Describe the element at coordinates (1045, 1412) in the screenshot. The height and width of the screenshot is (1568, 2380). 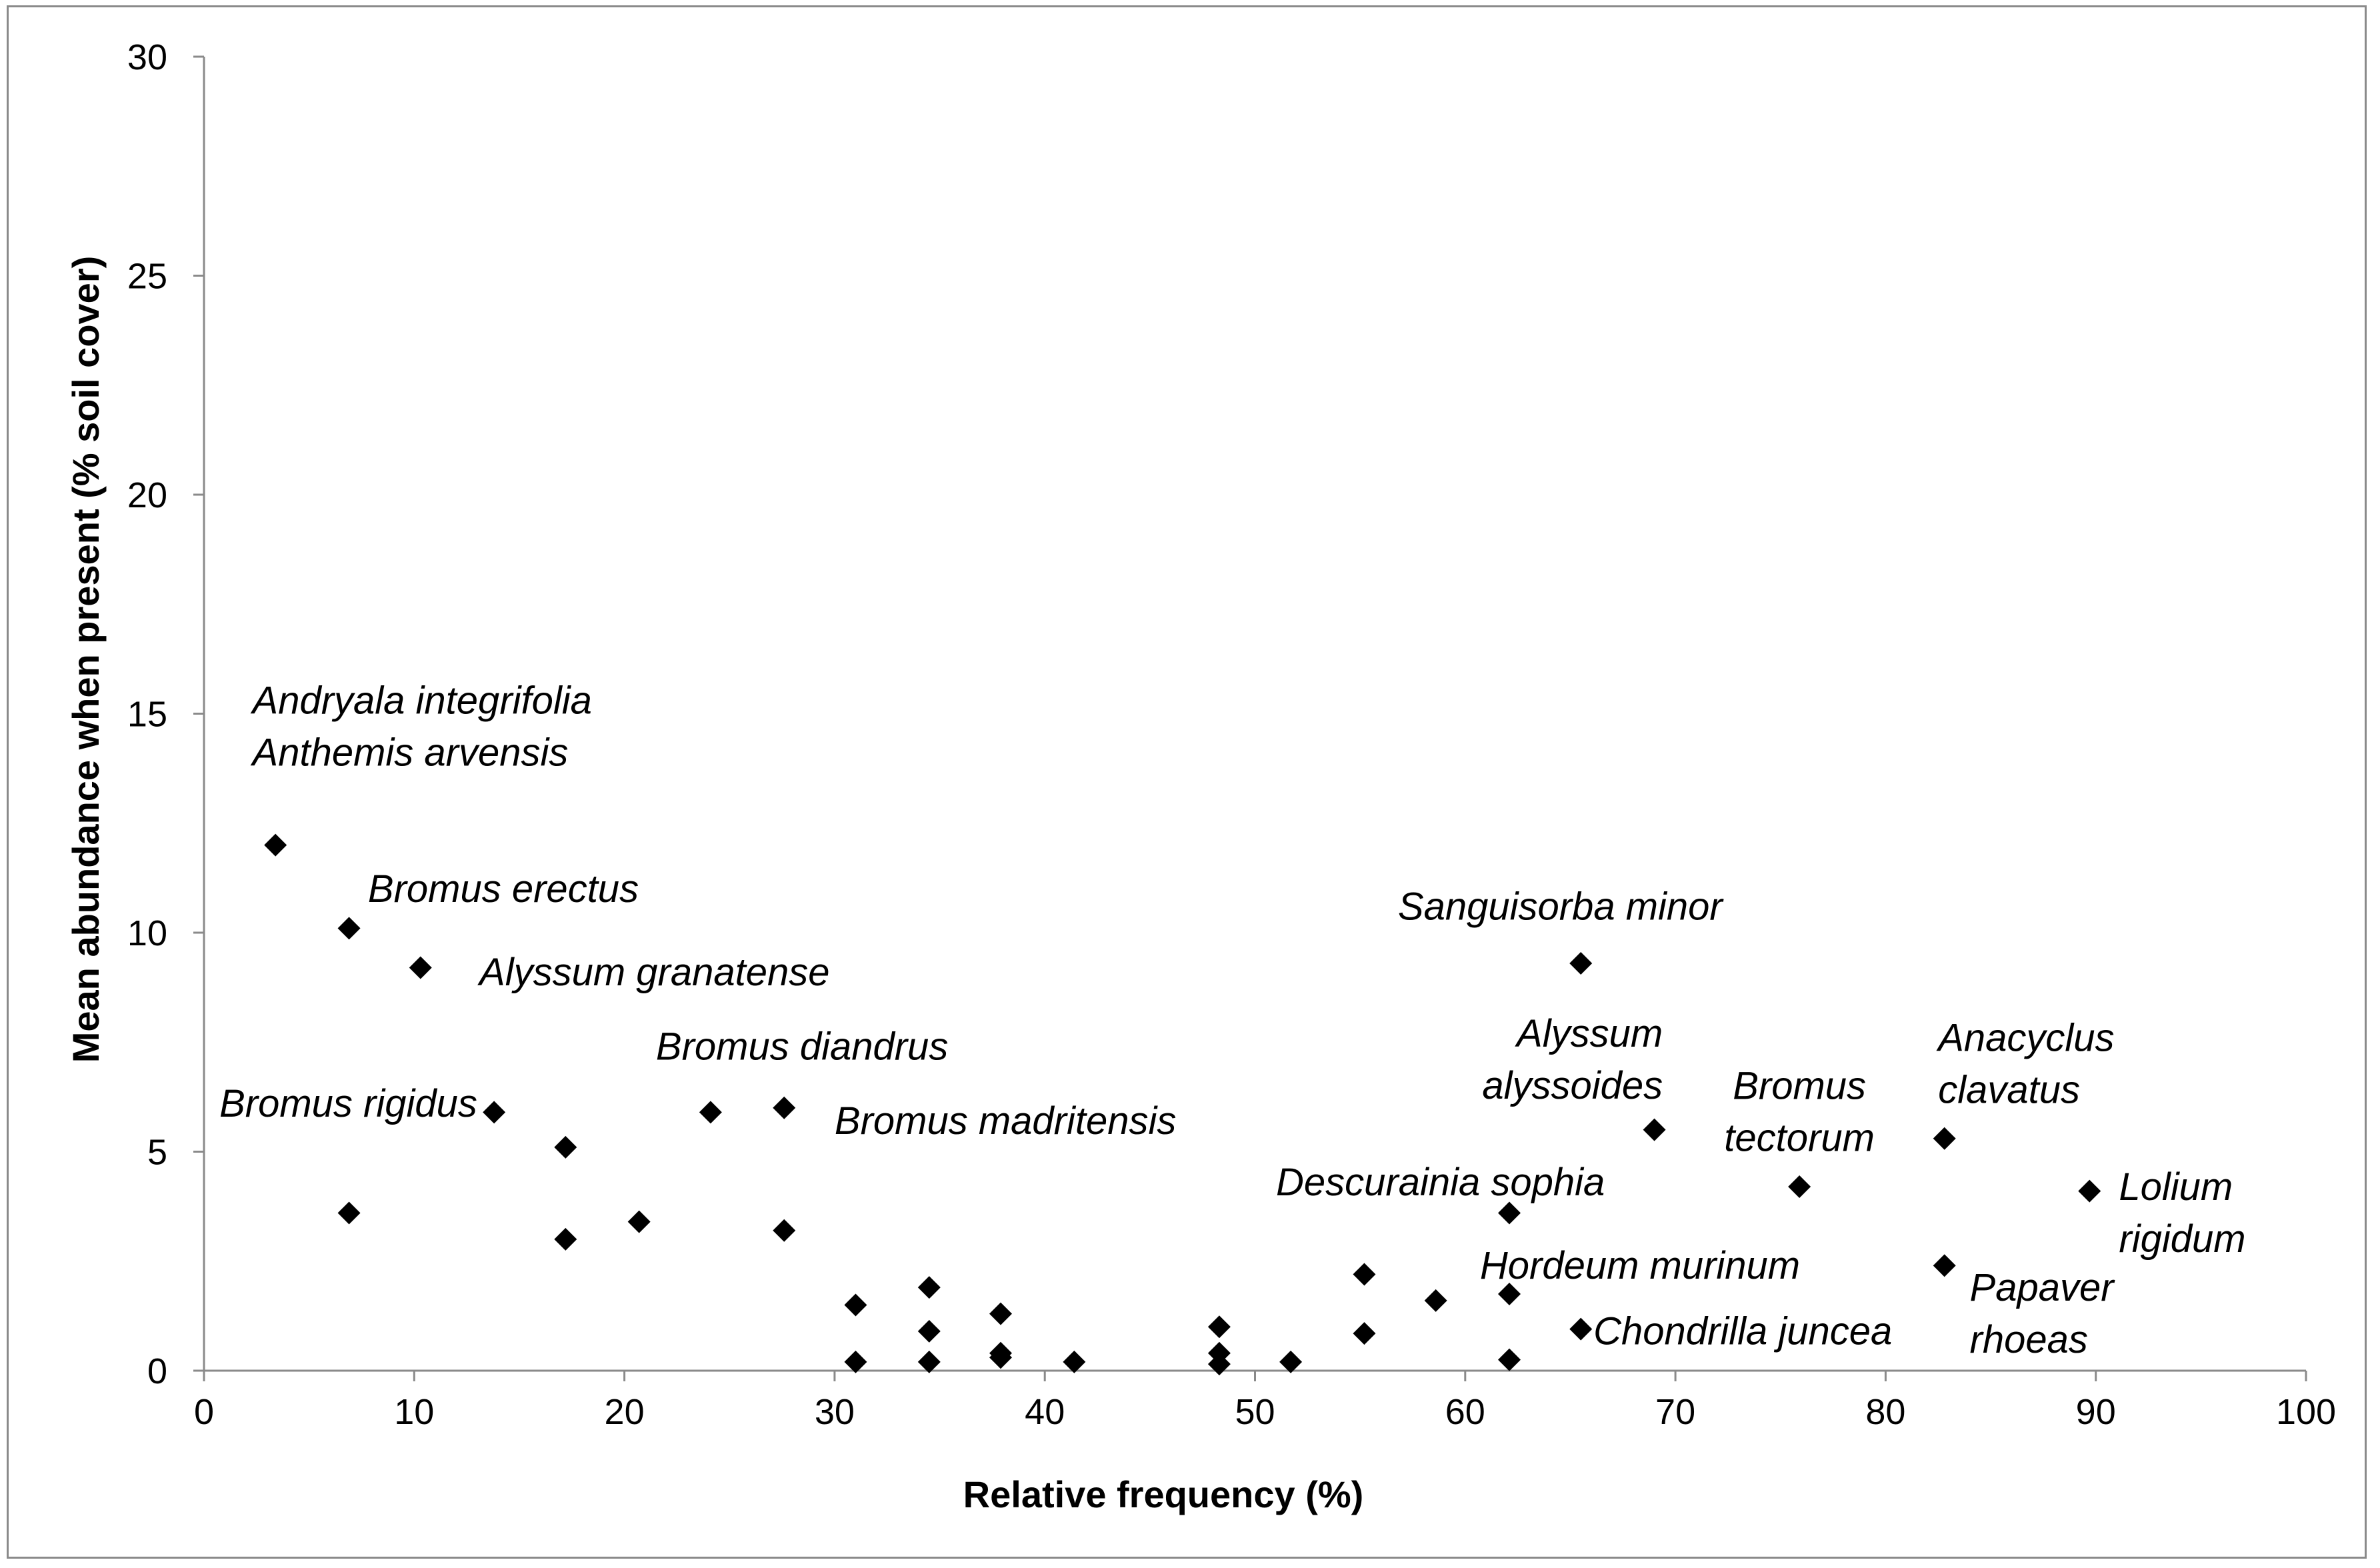
I see `x-tick-label: 40` at that location.